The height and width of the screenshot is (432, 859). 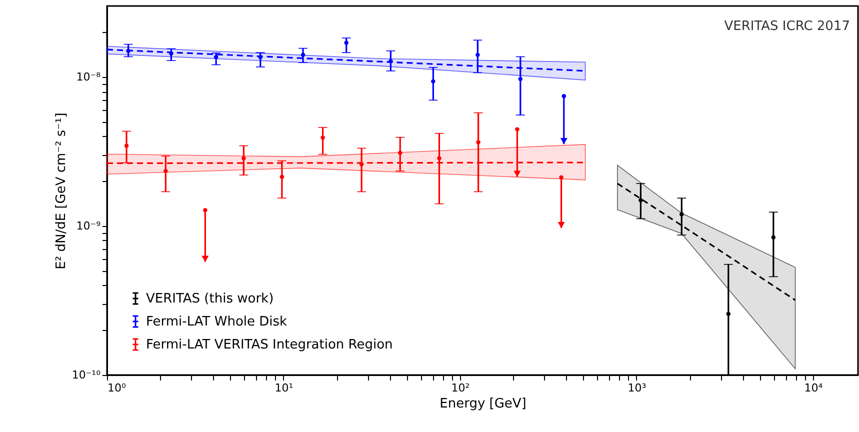 What do you see at coordinates (460, 388) in the screenshot?
I see `x-tick-label: 10²` at bounding box center [460, 388].